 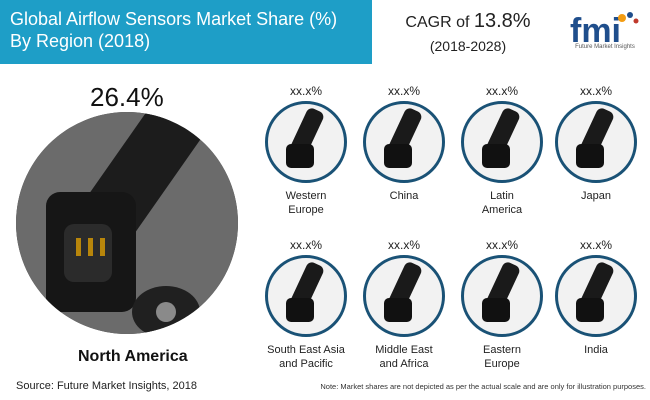 What do you see at coordinates (127, 97) in the screenshot?
I see `north-america-value: 26.4%` at bounding box center [127, 97].